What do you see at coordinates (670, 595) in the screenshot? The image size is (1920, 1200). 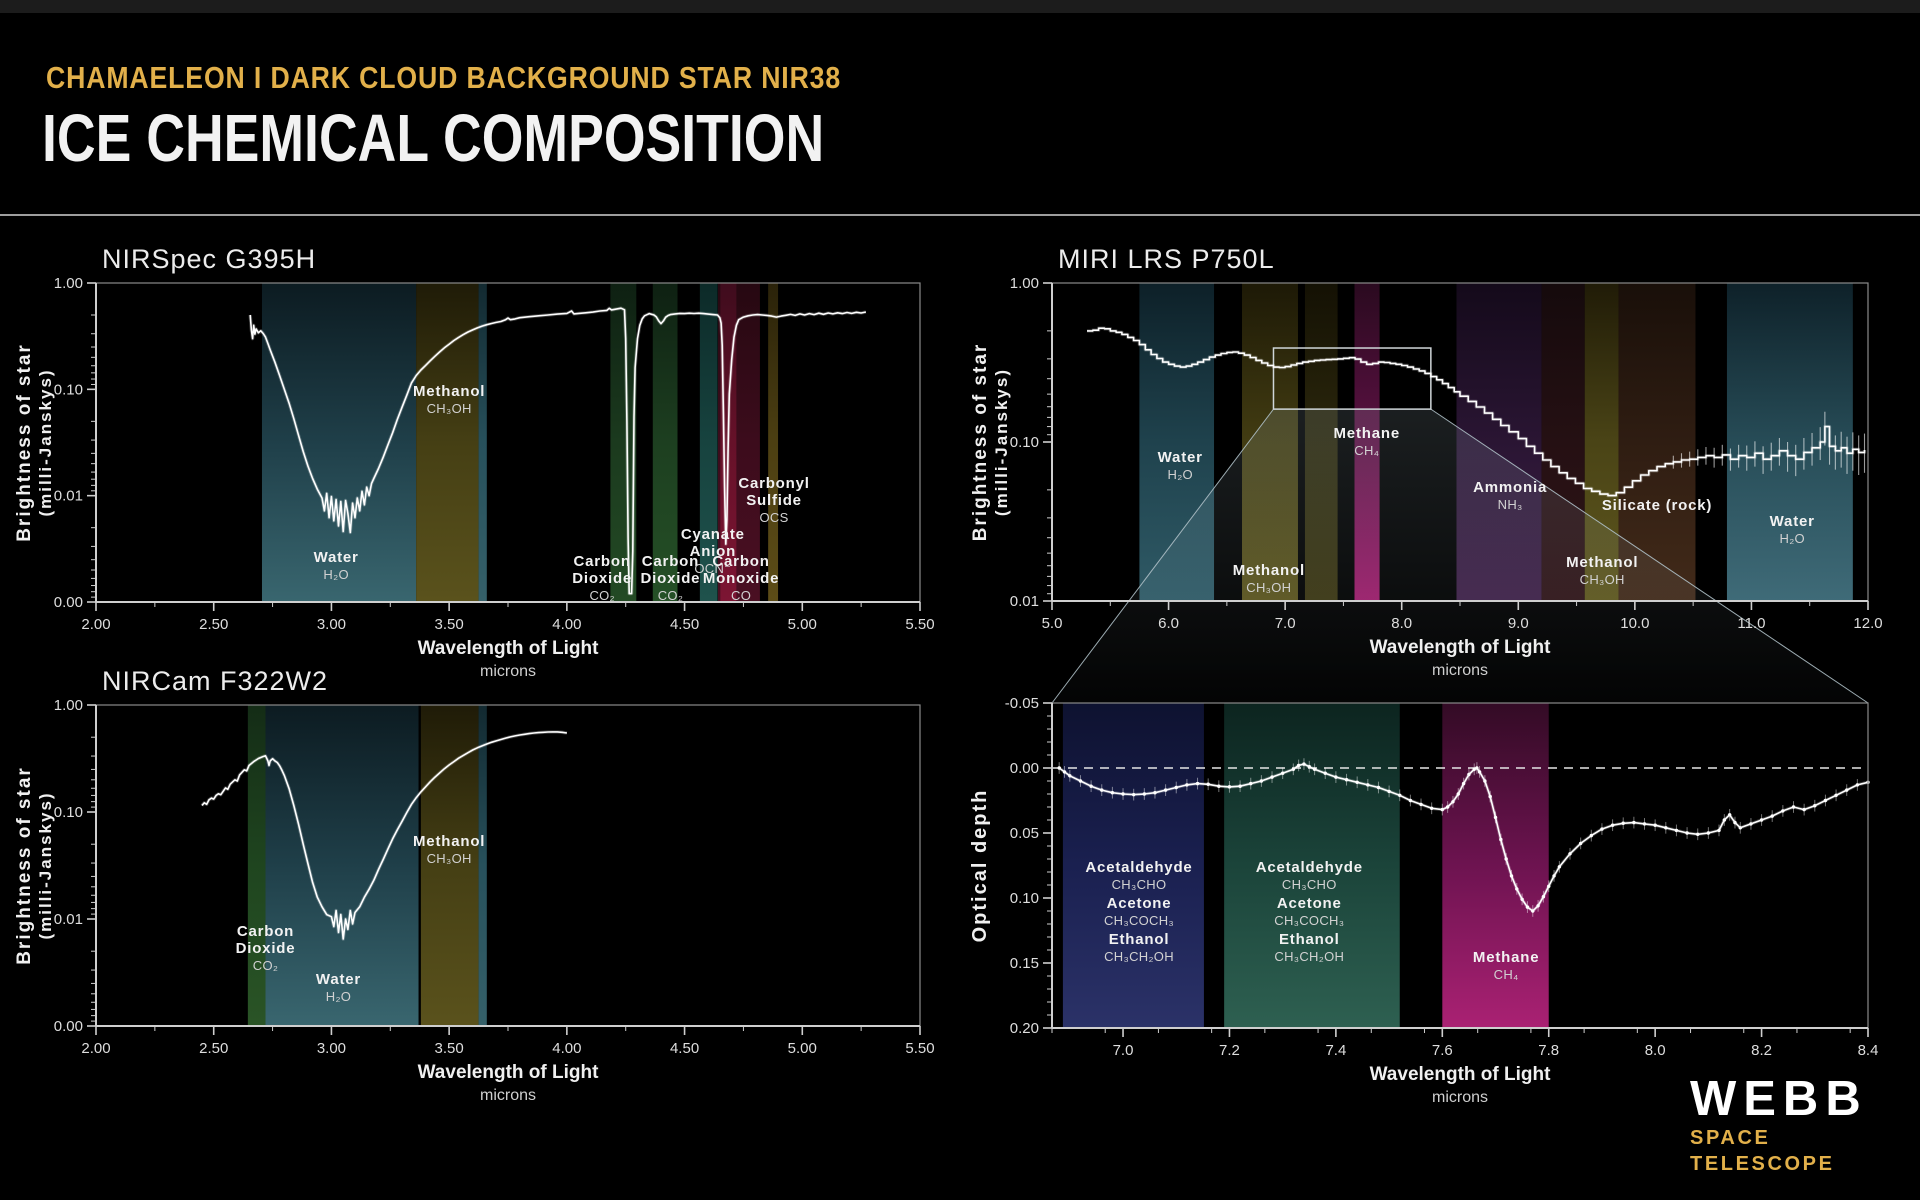 I see `nirspec-annotation-3-line-2: CO₂` at bounding box center [670, 595].